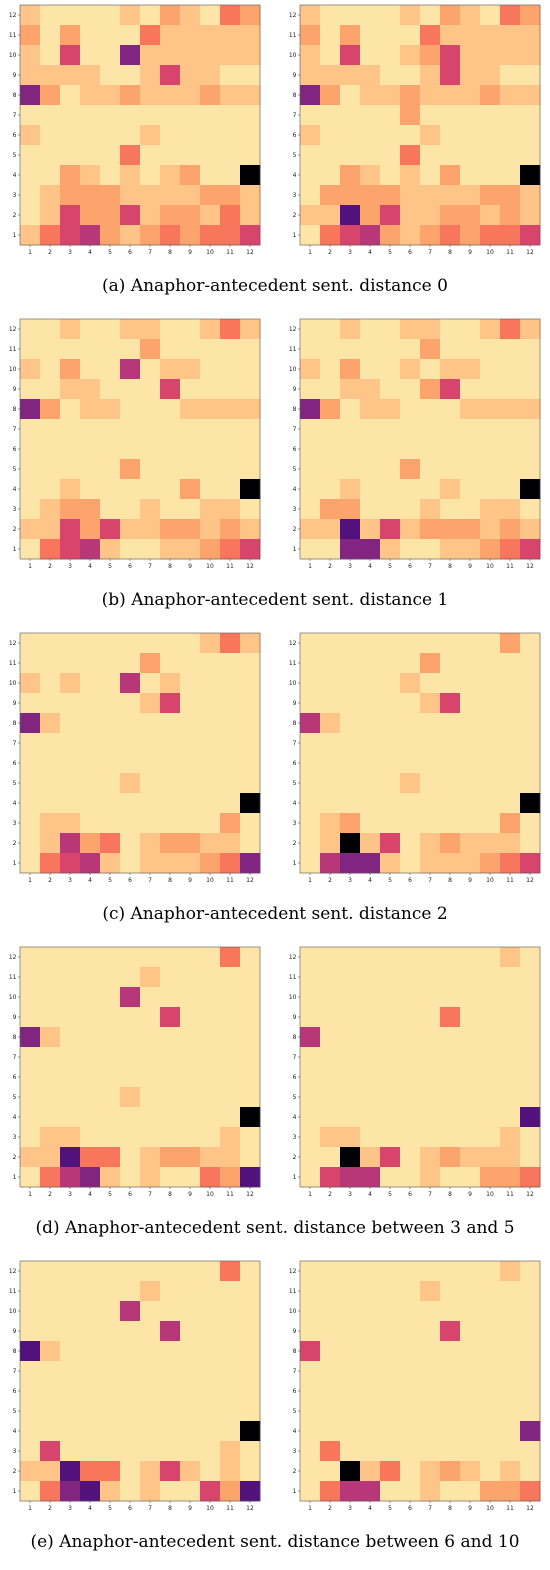 Image resolution: width=550 pixels, height=1570 pixels. Describe the element at coordinates (350, 880) in the screenshot. I see `x-tick-label: 3` at that location.